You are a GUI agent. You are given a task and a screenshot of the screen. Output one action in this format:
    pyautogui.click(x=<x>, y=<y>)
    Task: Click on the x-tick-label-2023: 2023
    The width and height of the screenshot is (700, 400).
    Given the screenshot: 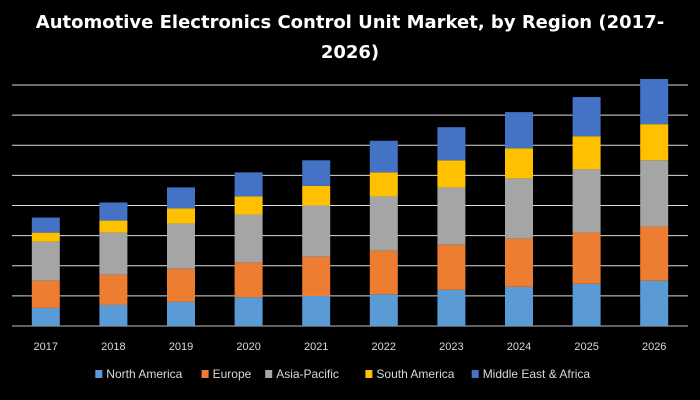 What is the action you would take?
    pyautogui.click(x=451, y=347)
    